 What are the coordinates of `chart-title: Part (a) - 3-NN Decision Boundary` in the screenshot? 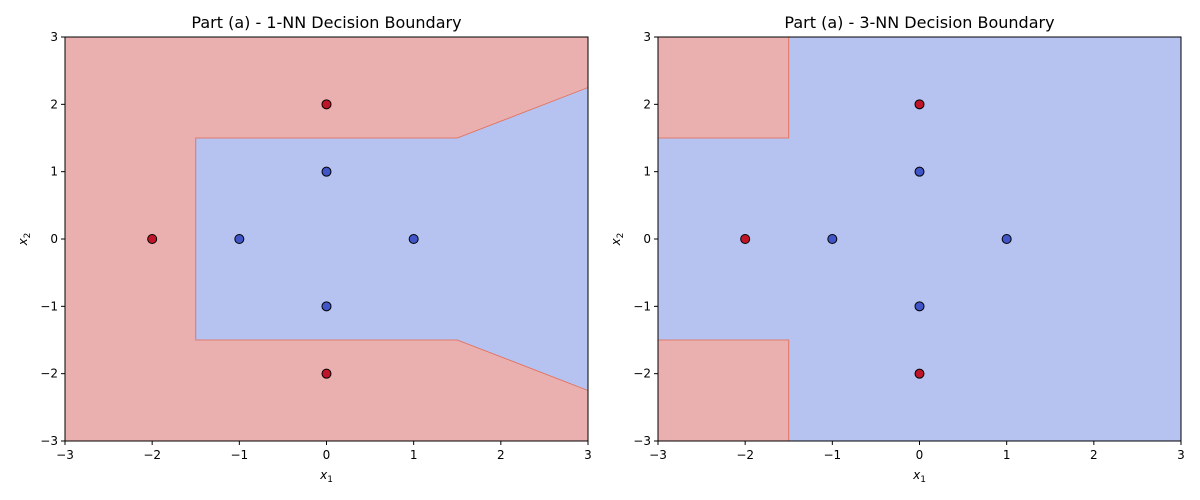 It's located at (919, 22).